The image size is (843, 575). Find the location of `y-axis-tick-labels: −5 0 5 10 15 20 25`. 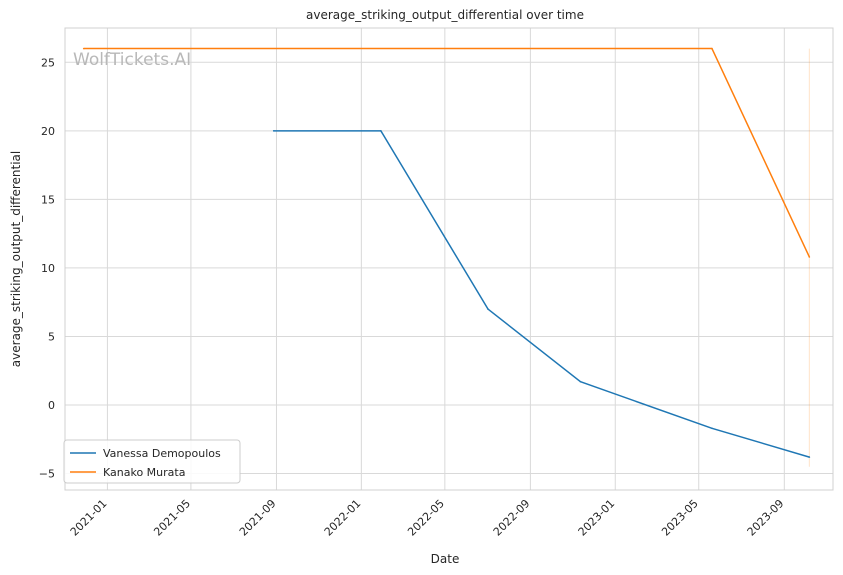

y-axis-tick-labels: −5 0 5 10 15 20 25 is located at coordinates (47, 268).